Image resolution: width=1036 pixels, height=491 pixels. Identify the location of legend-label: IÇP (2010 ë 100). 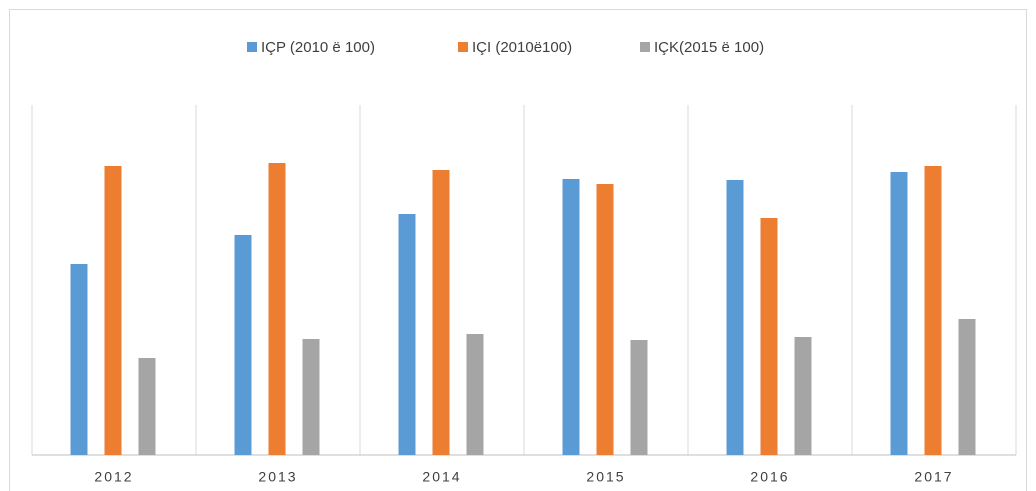
(318, 47).